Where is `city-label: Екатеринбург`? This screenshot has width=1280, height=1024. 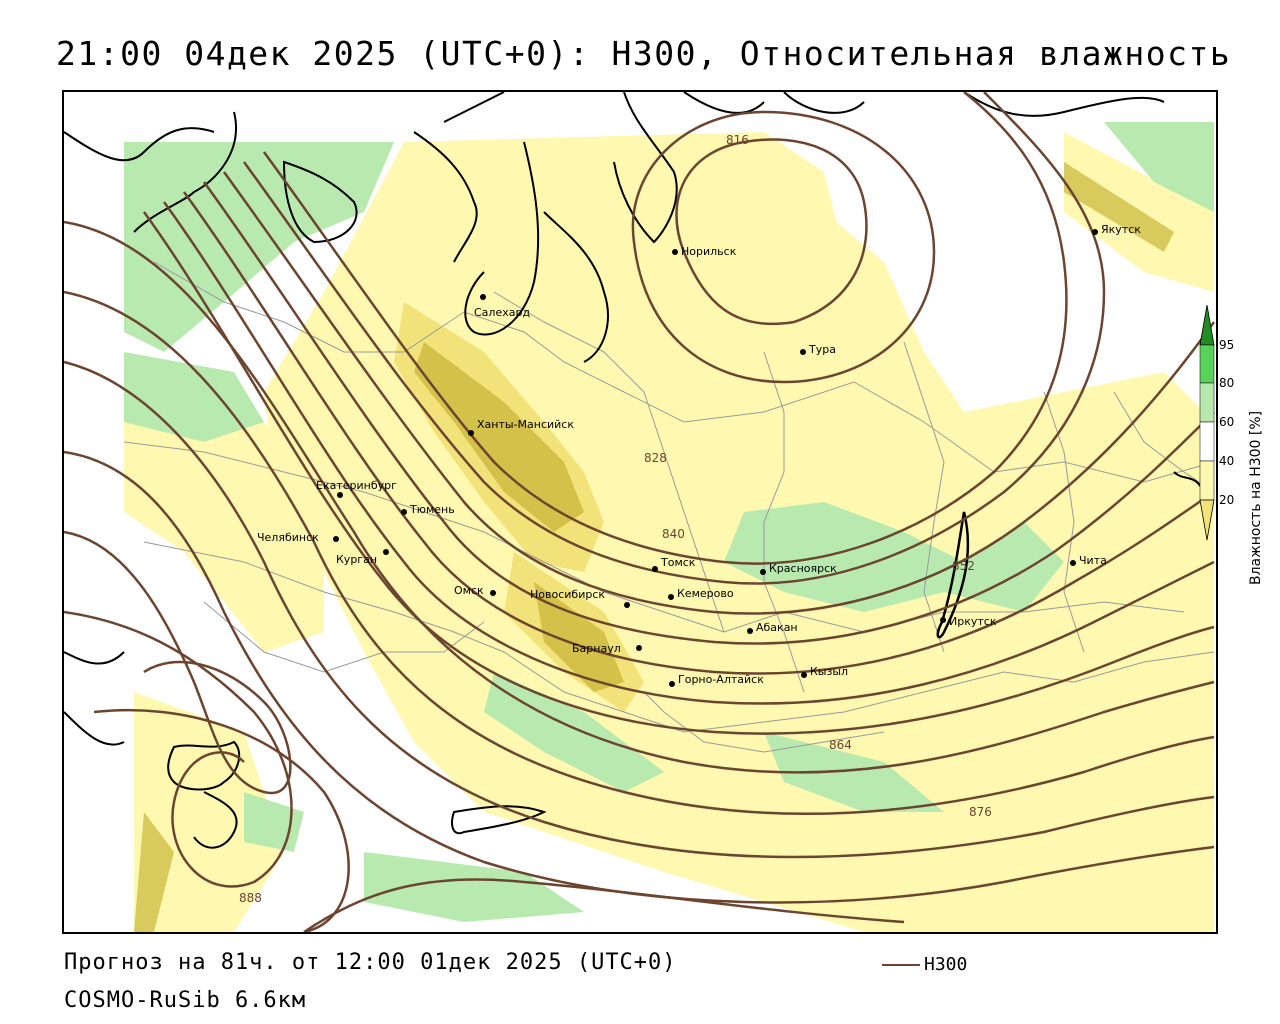
city-label: Екатеринбург is located at coordinates (356, 485).